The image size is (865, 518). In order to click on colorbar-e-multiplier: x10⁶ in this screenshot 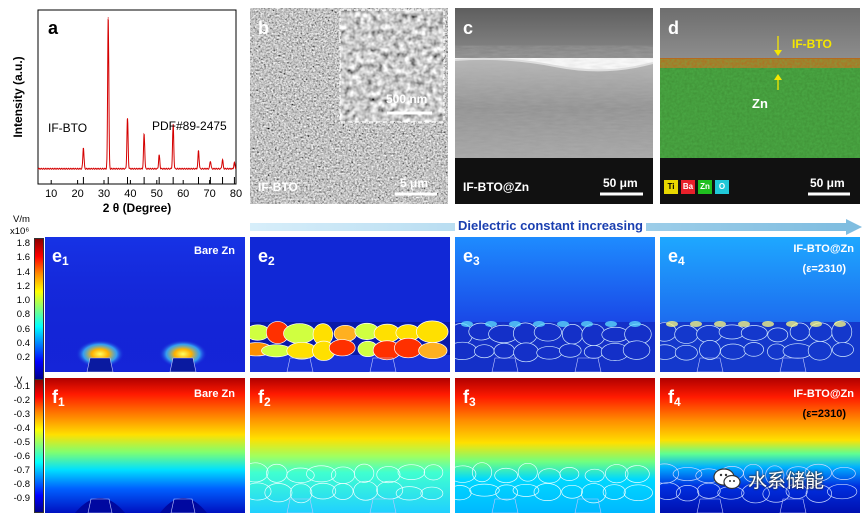, I will do `click(20, 231)`.